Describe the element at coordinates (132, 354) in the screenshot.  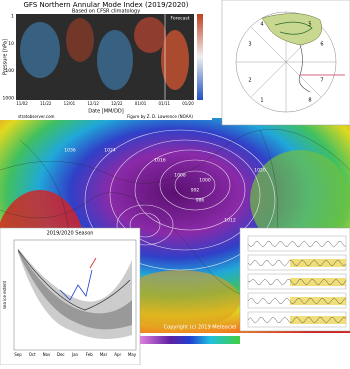
I see `month-label: May` at that location.